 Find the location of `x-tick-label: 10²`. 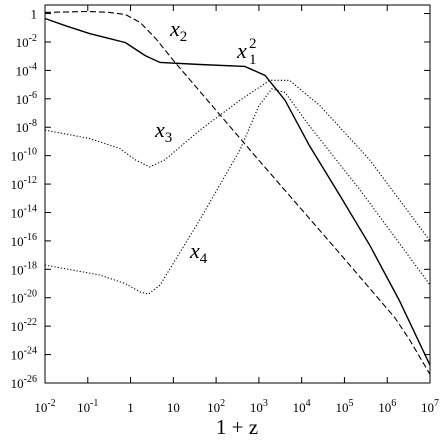

x-tick-label: 10² is located at coordinates (216, 406).